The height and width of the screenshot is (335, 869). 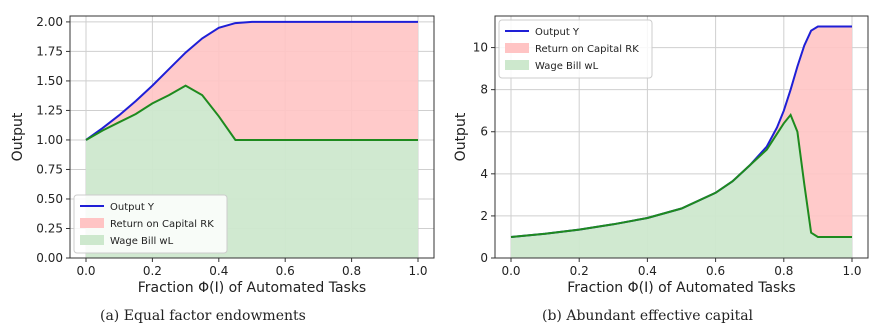 What do you see at coordinates (49, 140) in the screenshot?
I see `y-tick-label: 1.00` at bounding box center [49, 140].